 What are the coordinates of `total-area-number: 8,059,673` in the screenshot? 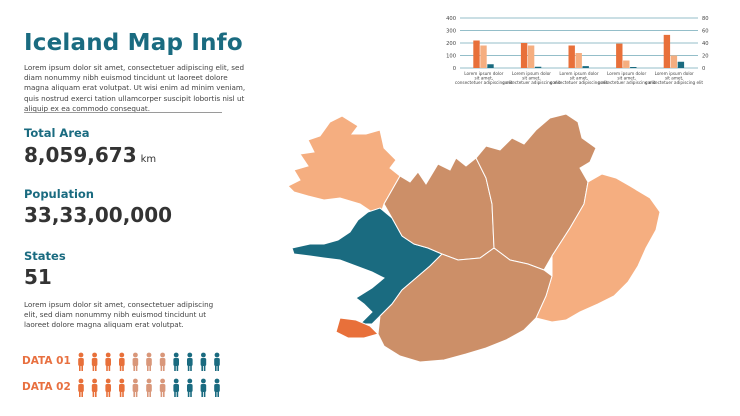 It's located at (80, 155).